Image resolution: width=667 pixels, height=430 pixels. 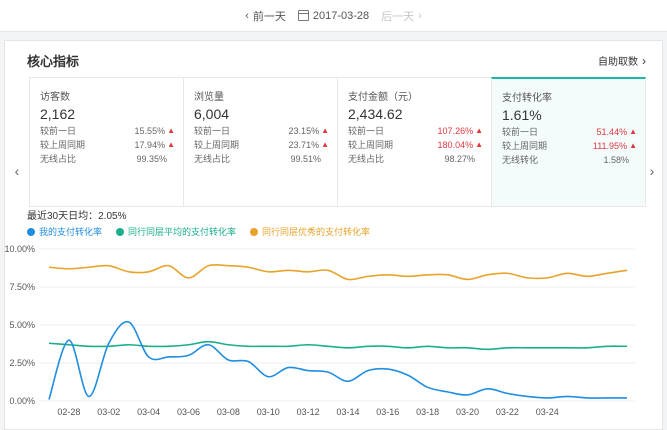 What do you see at coordinates (547, 412) in the screenshot?
I see `x-tick-label: 03-24` at bounding box center [547, 412].